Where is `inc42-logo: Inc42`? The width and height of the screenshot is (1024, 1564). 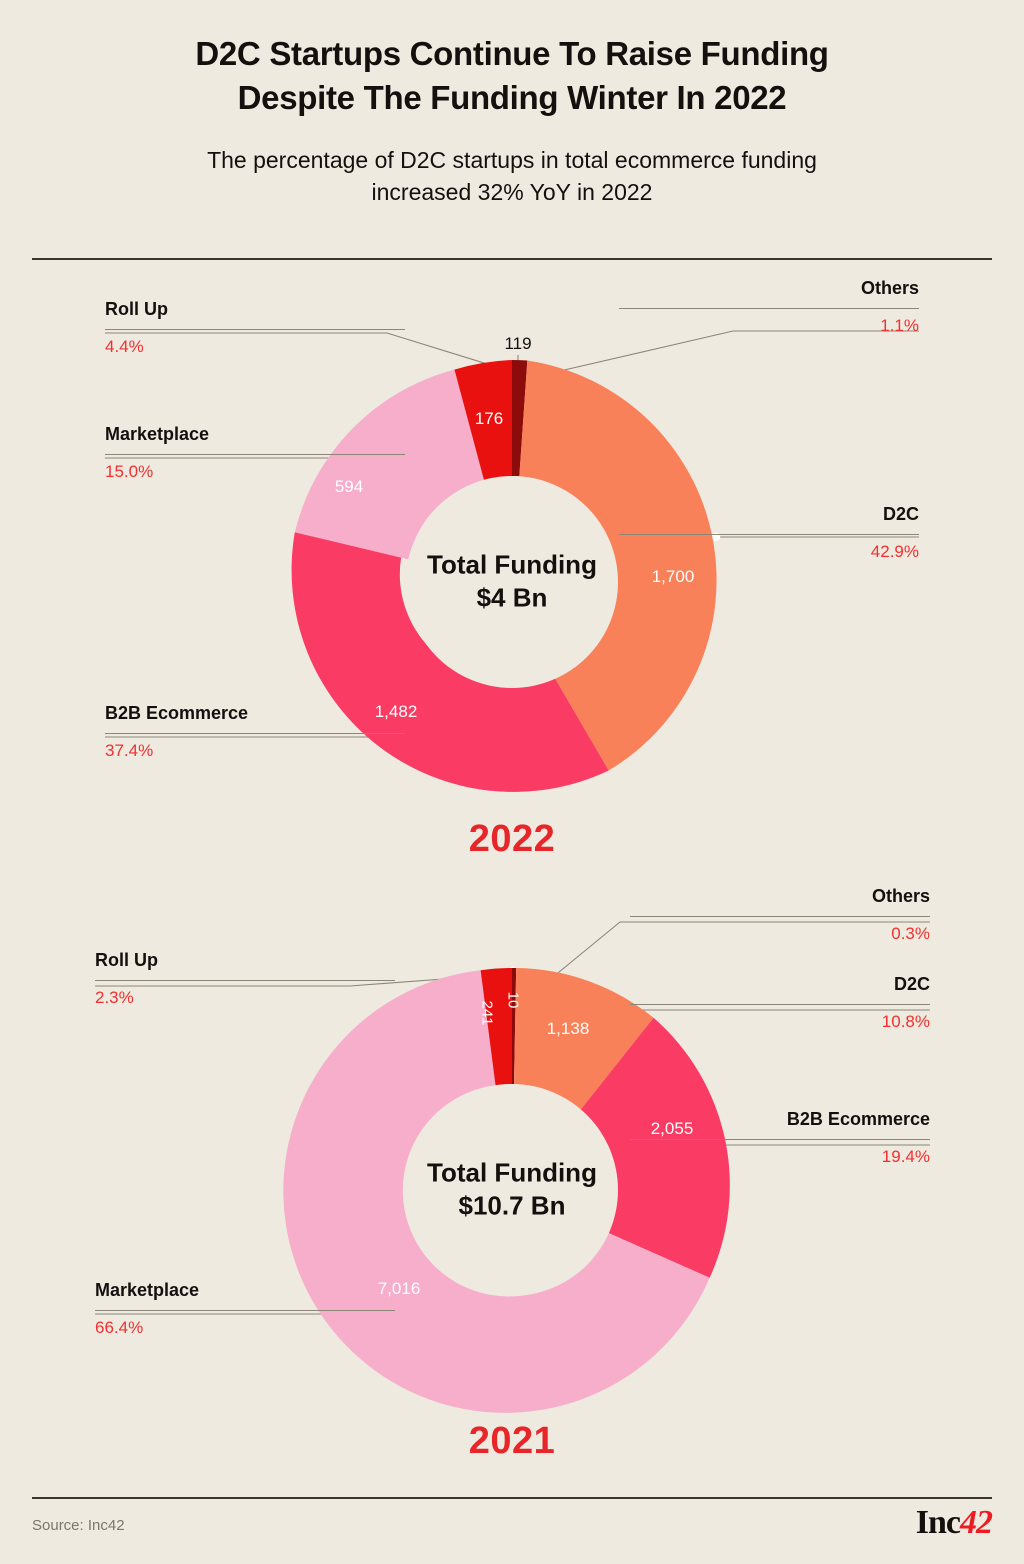
inc42-logo: Inc42 is located at coordinates (954, 1522).